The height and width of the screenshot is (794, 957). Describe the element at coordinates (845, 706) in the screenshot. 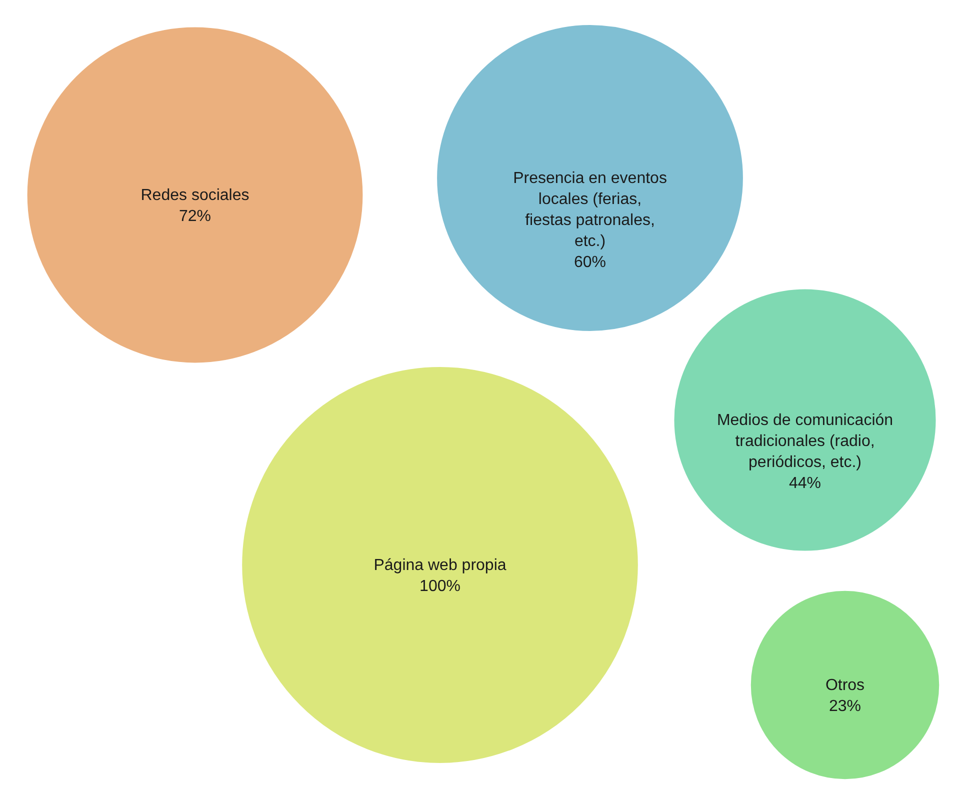

I see `data-label: 23%` at that location.